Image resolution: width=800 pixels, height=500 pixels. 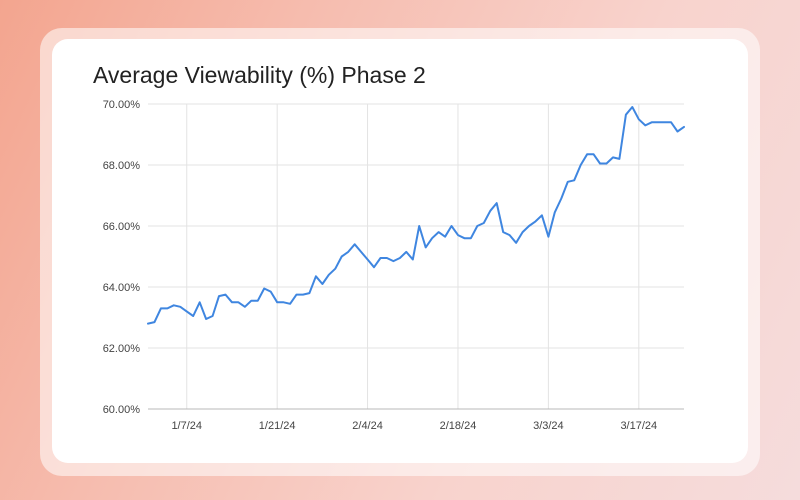 What do you see at coordinates (122, 349) in the screenshot?
I see `y-tick-label: 62.00%` at bounding box center [122, 349].